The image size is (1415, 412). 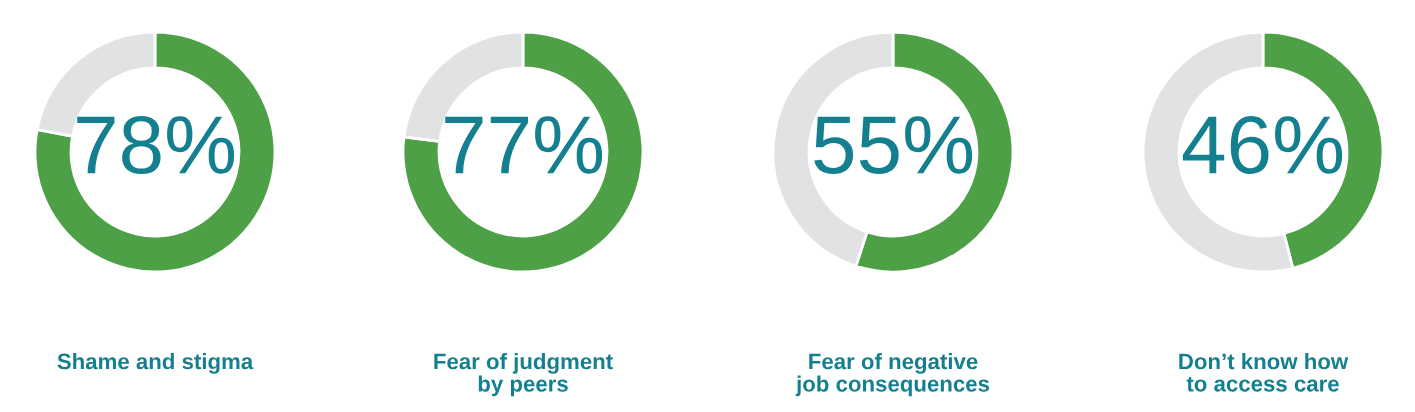 I want to click on text: Don’t know how to access care, so click(x=1264, y=372).